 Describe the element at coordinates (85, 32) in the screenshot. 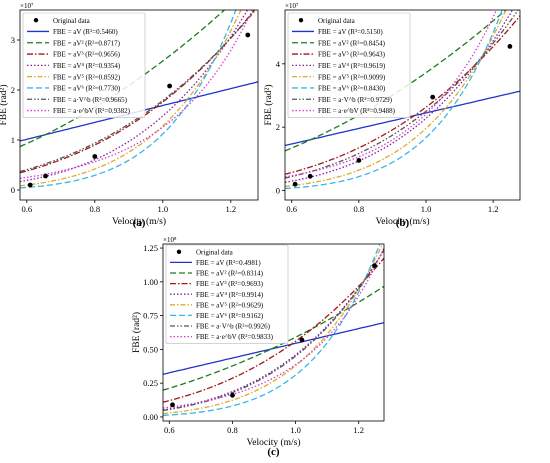

I see `legend-entry: FBE = aV (R²=0.5460)` at that location.